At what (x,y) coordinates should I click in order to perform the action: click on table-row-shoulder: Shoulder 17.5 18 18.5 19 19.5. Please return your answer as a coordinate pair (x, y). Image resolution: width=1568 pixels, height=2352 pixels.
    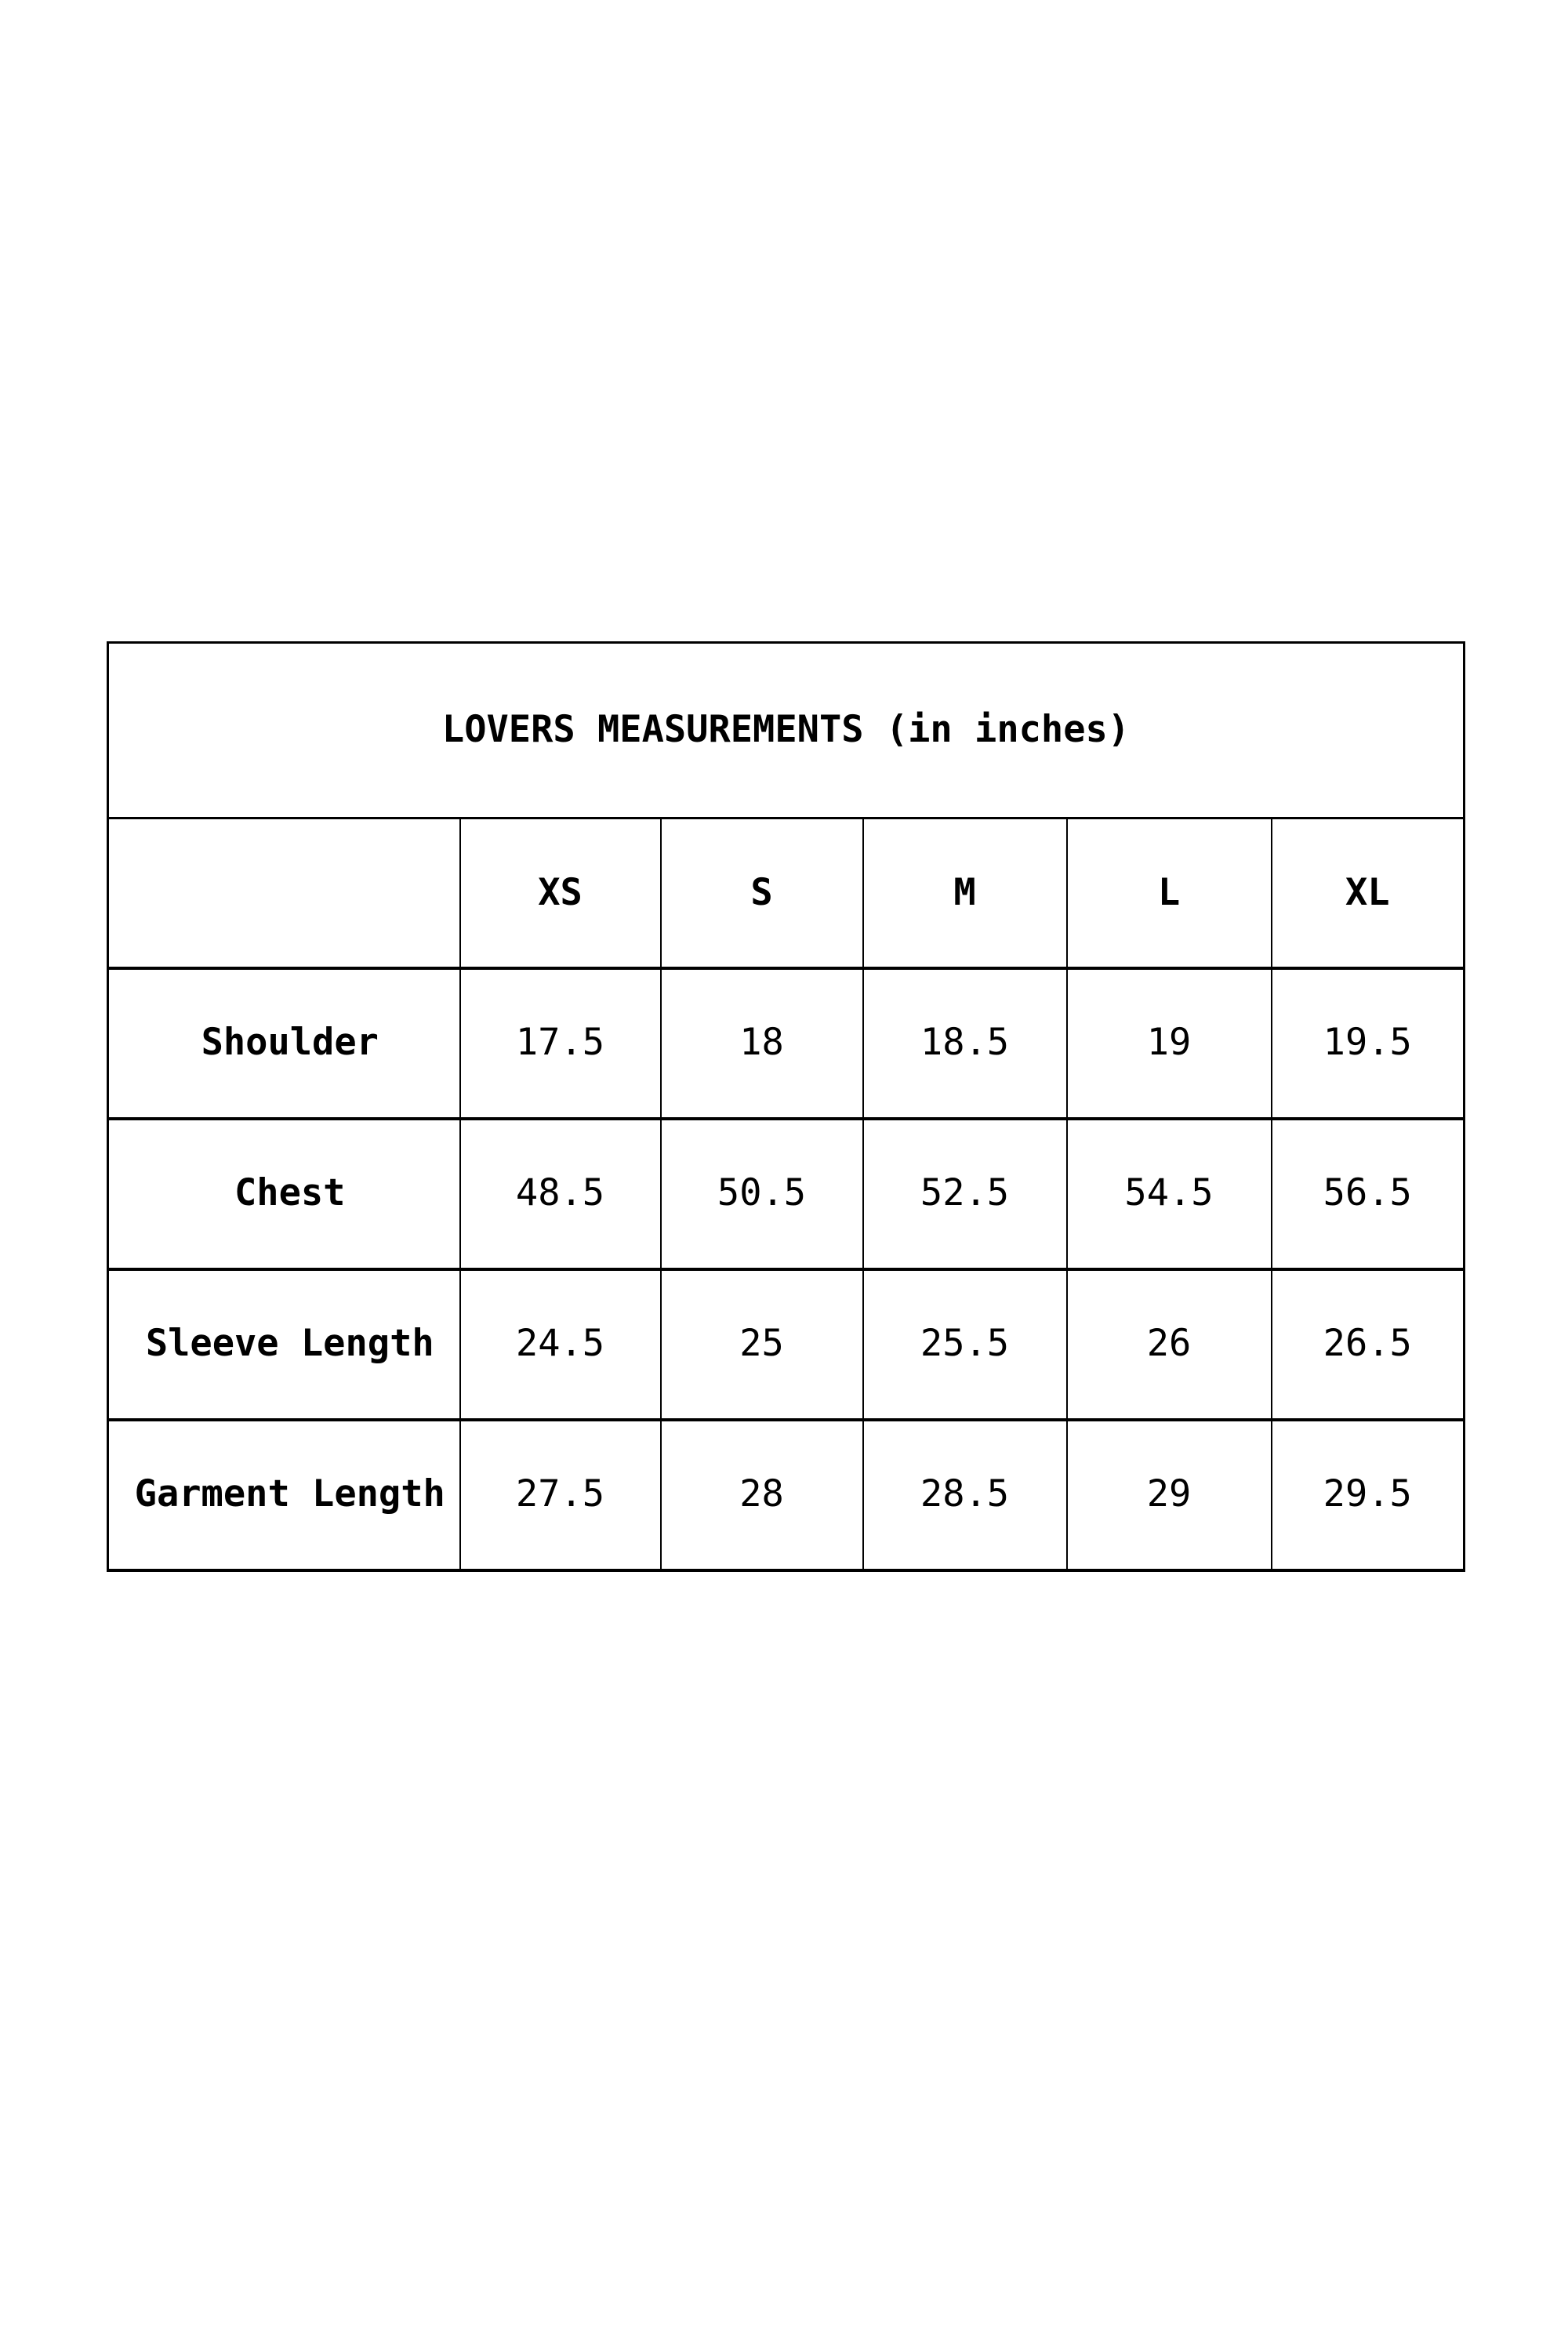
    Looking at the image, I should click on (786, 1043).